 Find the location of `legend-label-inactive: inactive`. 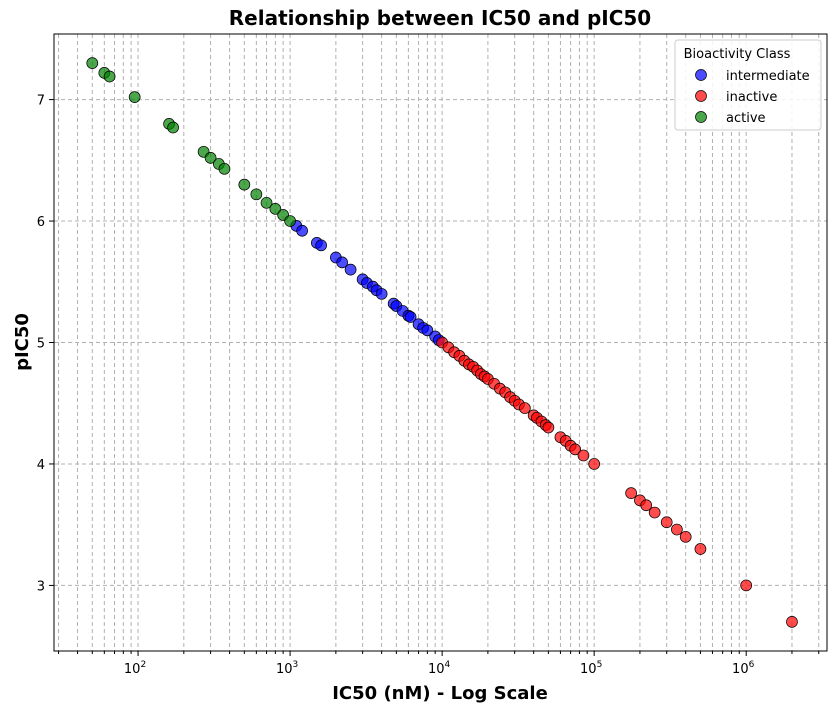

legend-label-inactive: inactive is located at coordinates (751, 97).